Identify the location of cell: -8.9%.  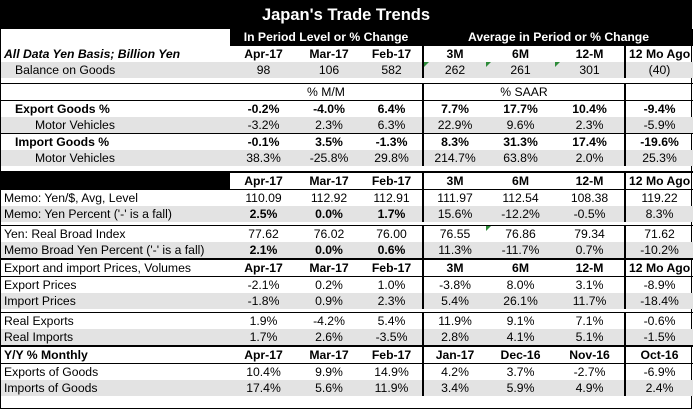
(659, 284).